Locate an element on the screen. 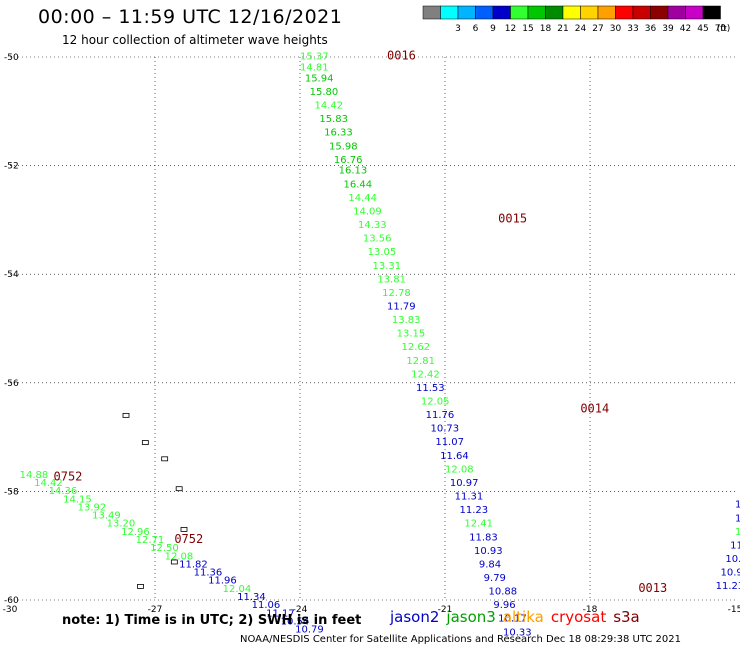  swh-value: 10.97 is located at coordinates (464, 483).